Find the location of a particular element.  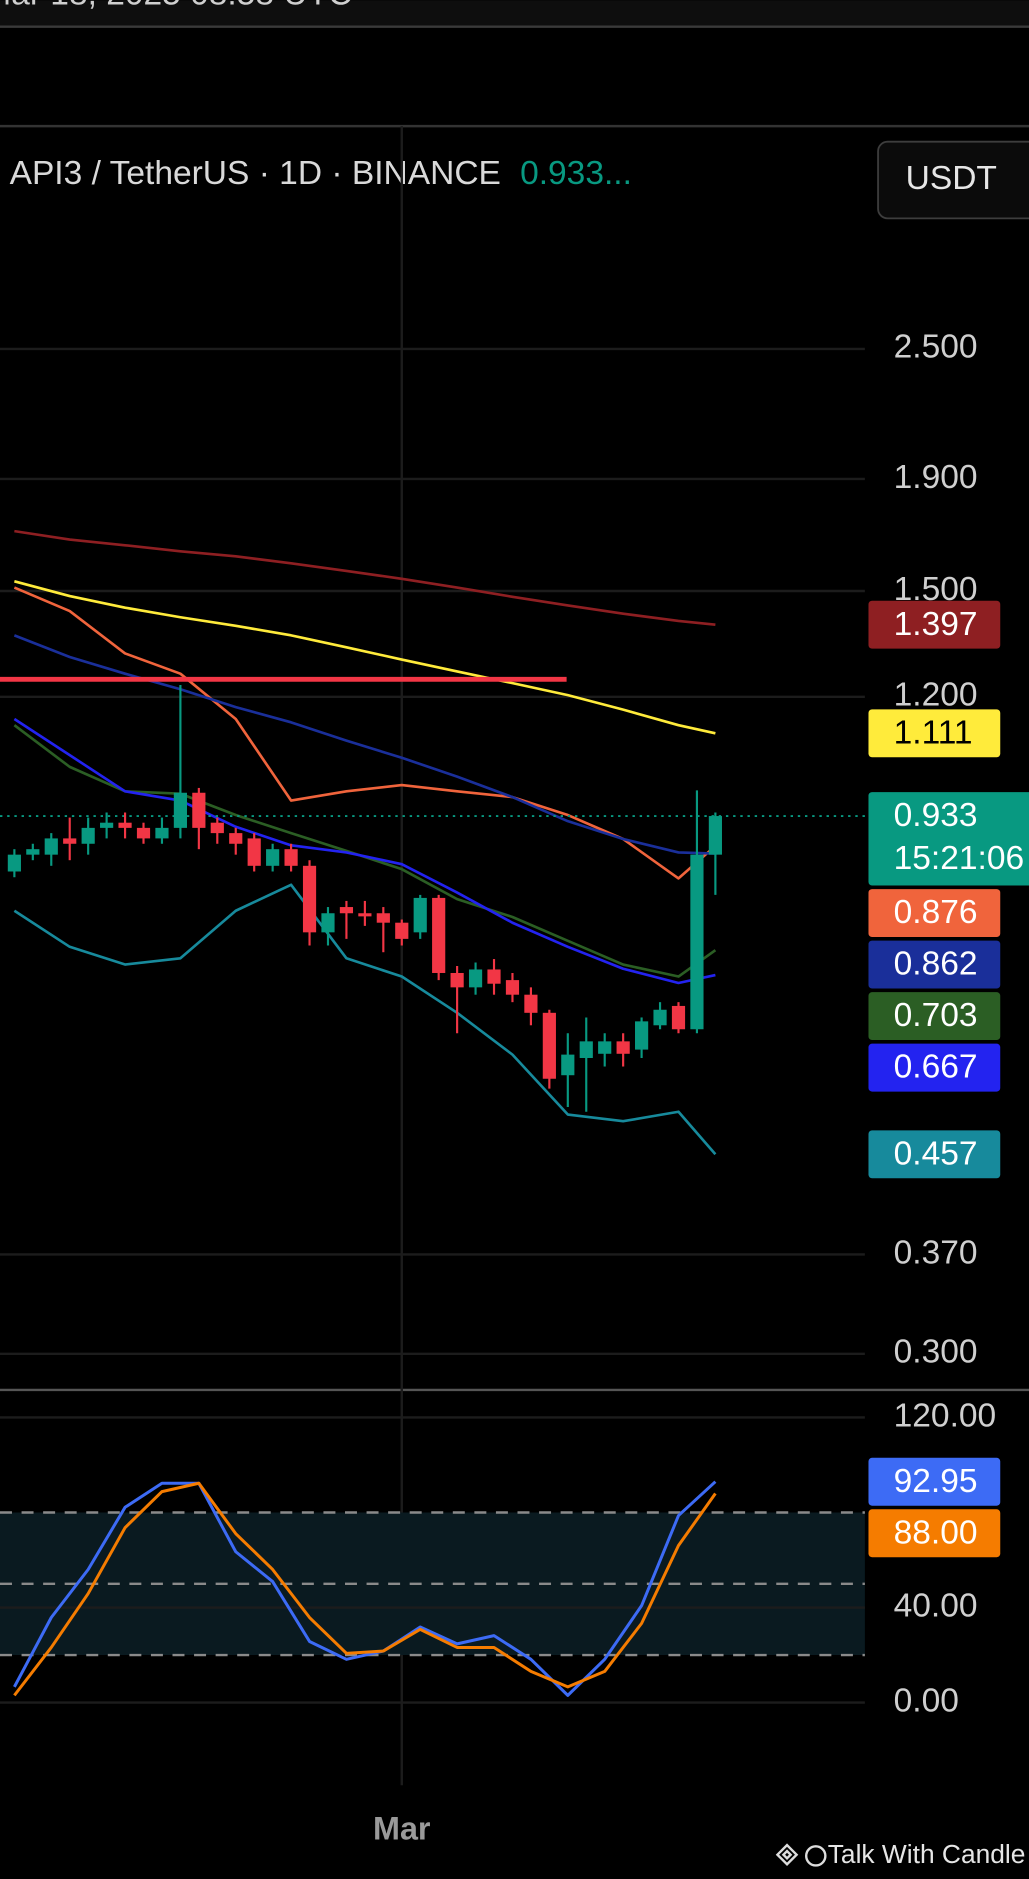

y-tick-label: 0.370 is located at coordinates (936, 1252).